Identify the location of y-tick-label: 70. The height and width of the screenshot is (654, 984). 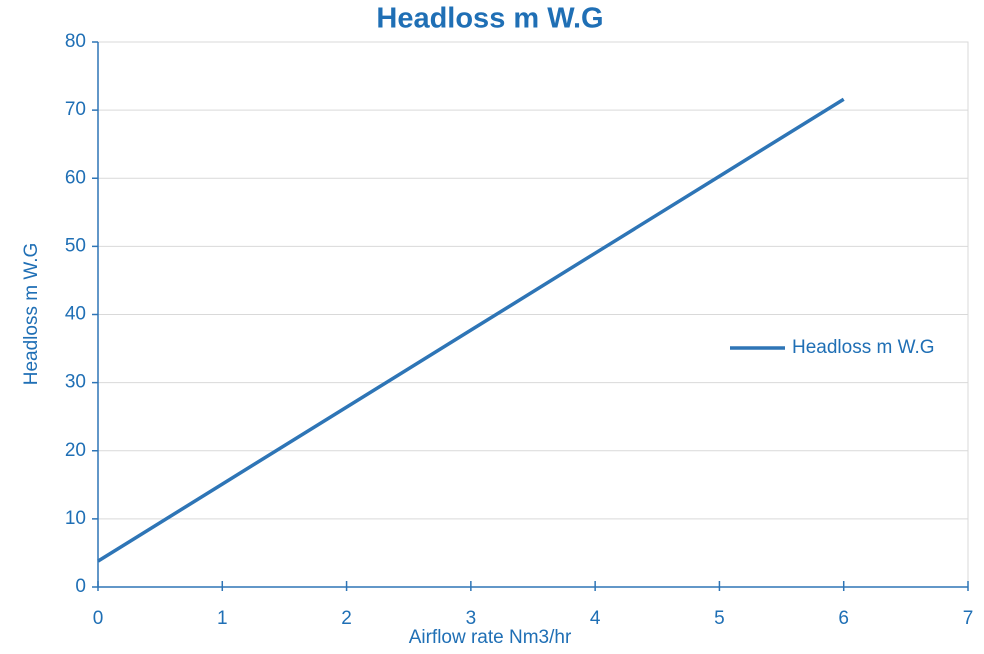
(75, 109).